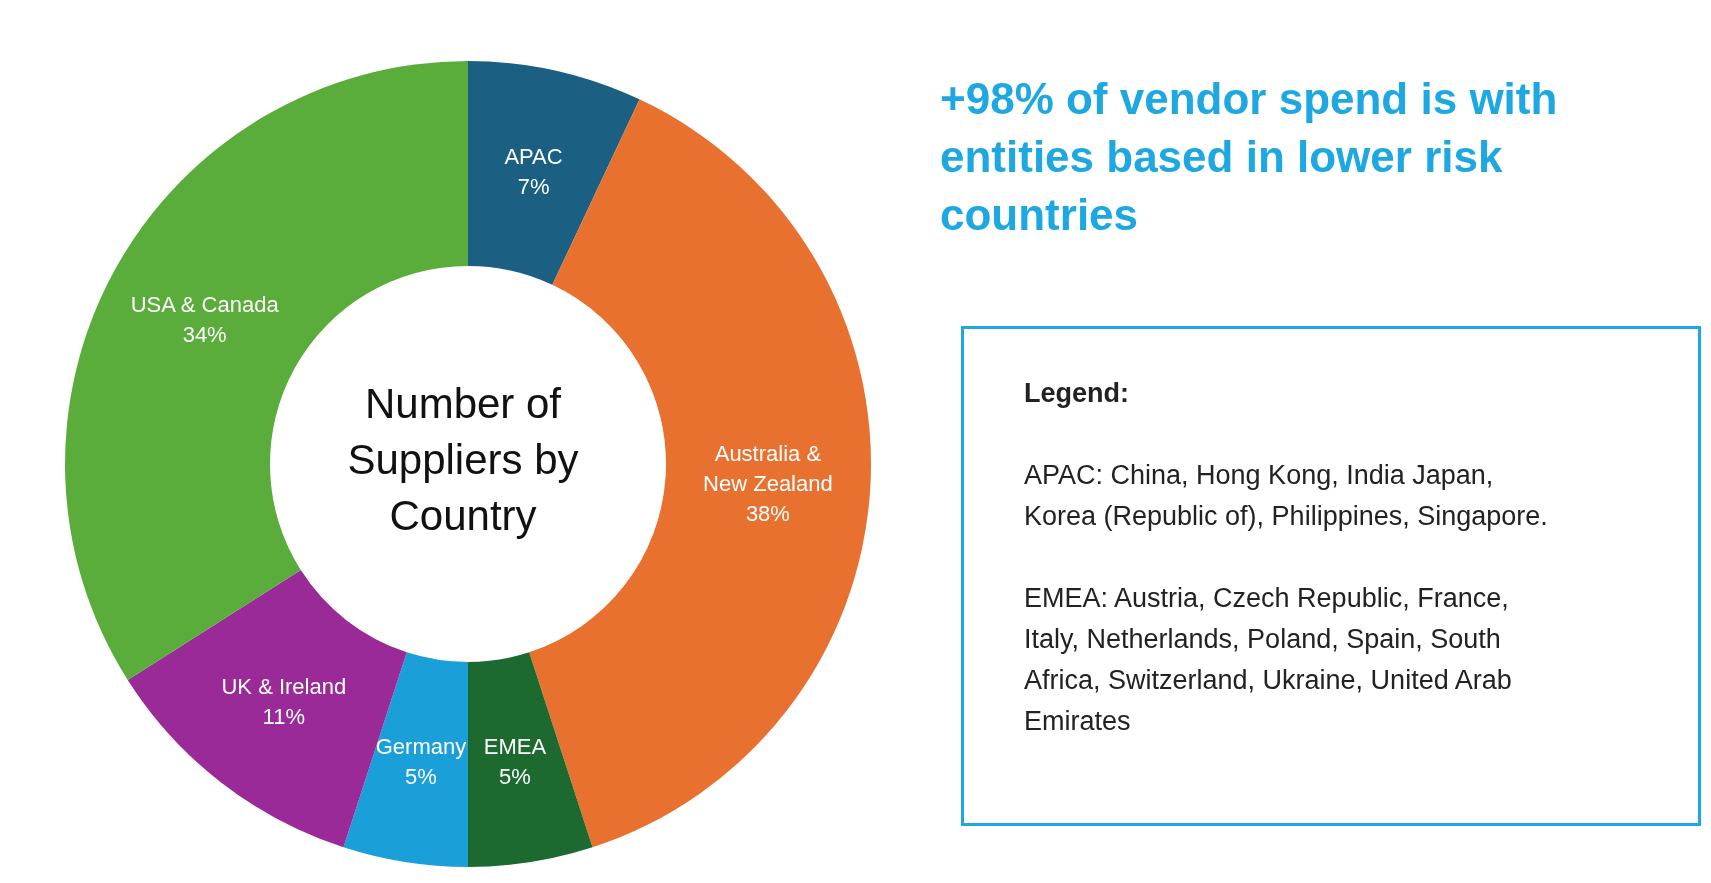 Image resolution: width=1711 pixels, height=883 pixels. I want to click on text: +98% of vendor spend is with entities based in lower risk countries, so click(1249, 157).